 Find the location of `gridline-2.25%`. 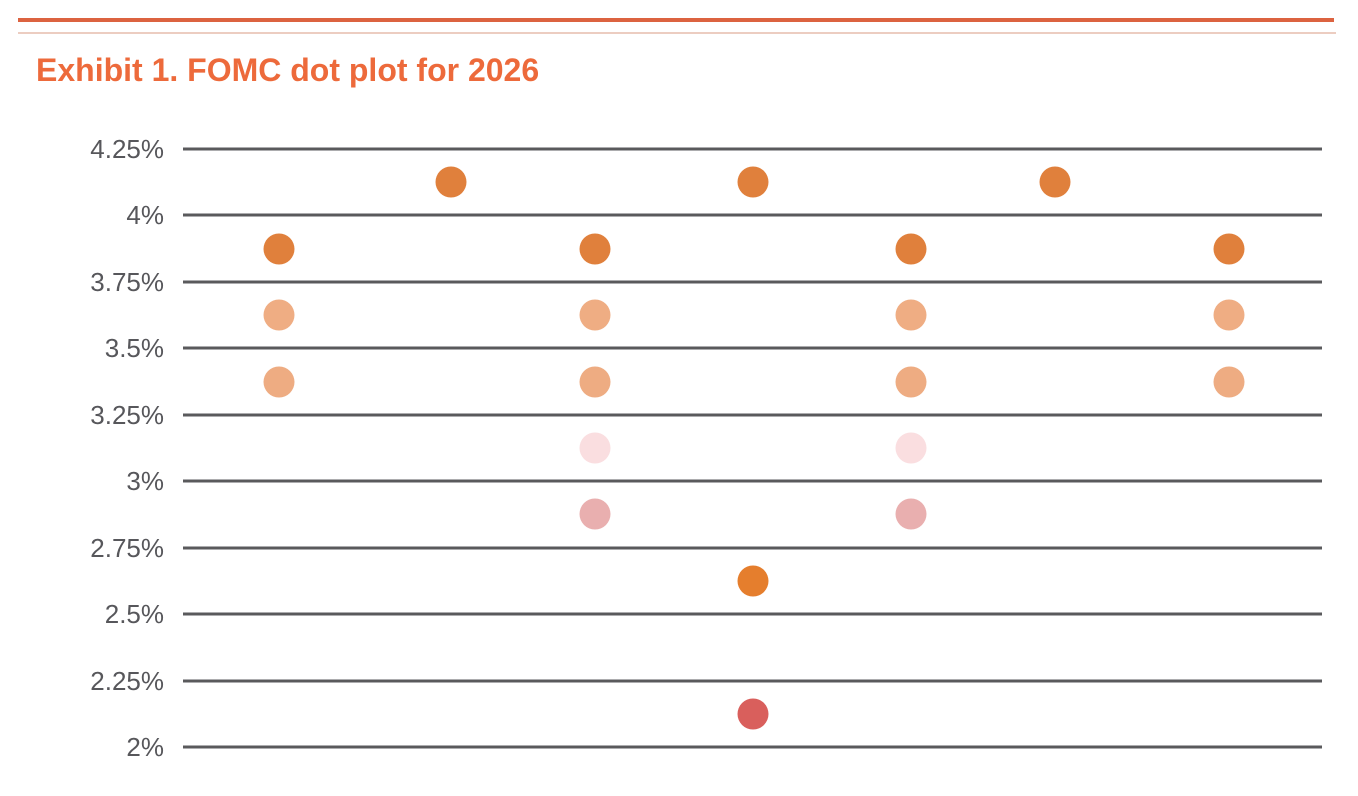

gridline-2.25% is located at coordinates (752, 681).